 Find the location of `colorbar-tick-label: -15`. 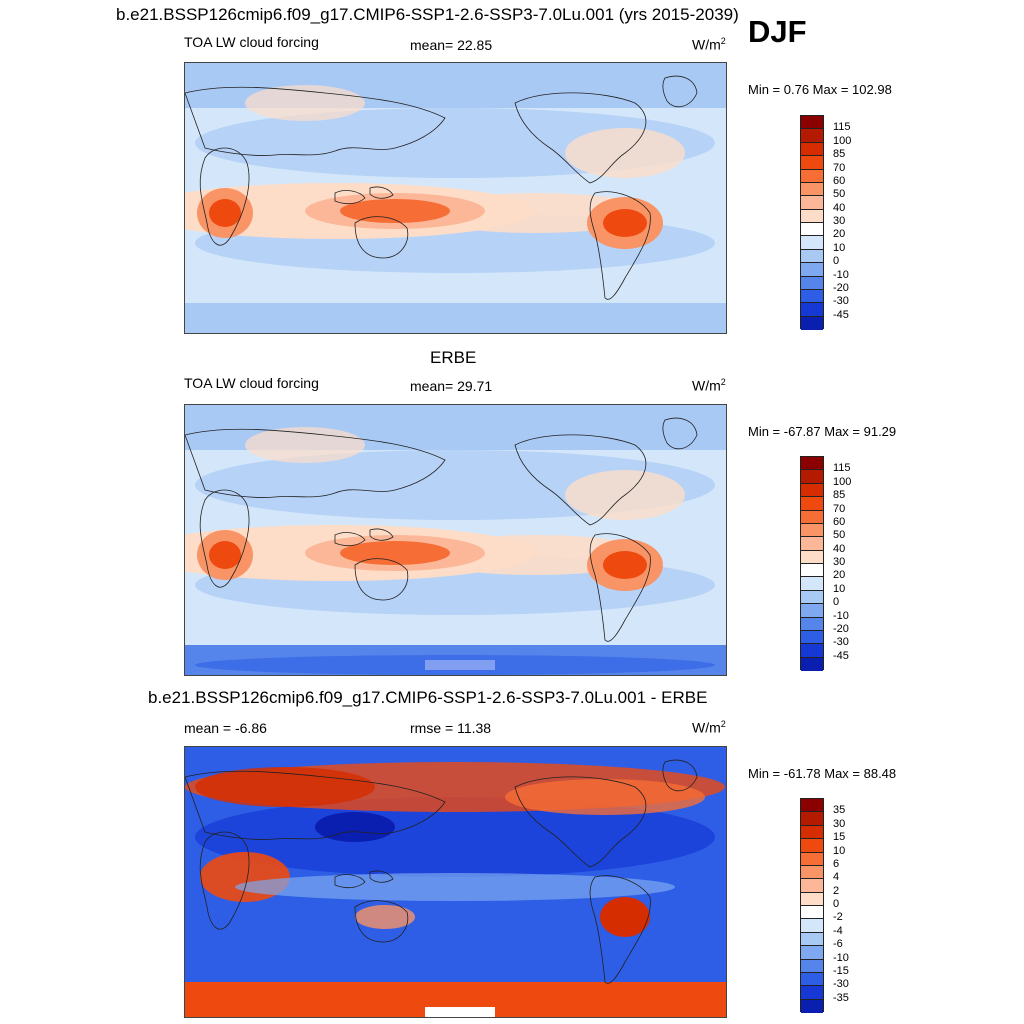

colorbar-tick-label: -15 is located at coordinates (841, 970).